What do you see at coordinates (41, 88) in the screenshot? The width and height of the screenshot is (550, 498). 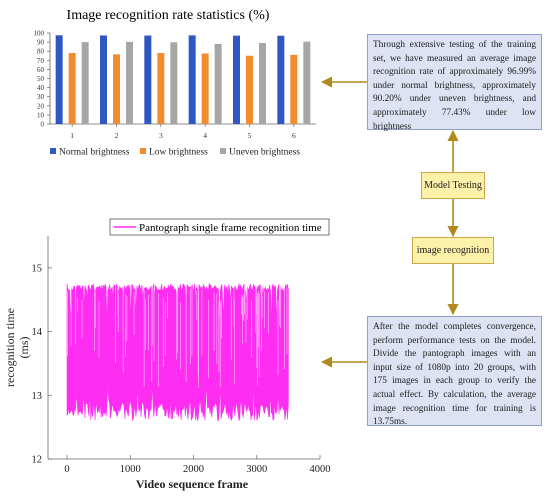 I see `top-y-tick-label: 40` at bounding box center [41, 88].